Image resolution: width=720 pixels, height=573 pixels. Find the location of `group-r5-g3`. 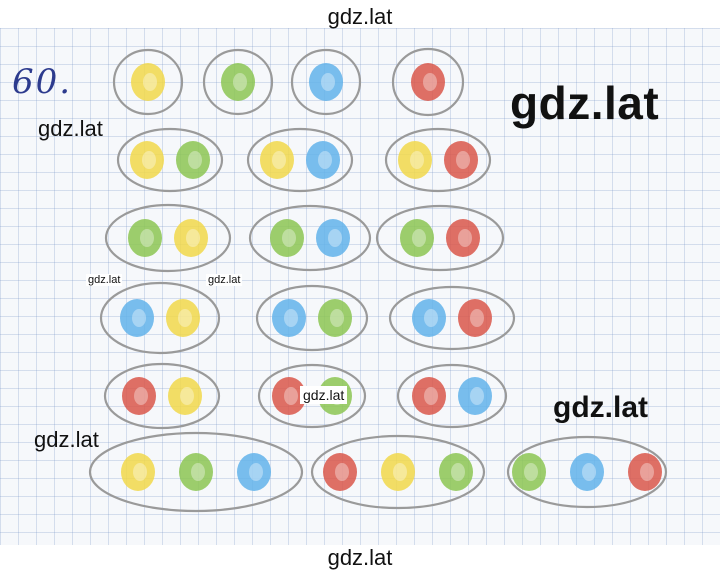

group-r5-g3 is located at coordinates (452, 396).